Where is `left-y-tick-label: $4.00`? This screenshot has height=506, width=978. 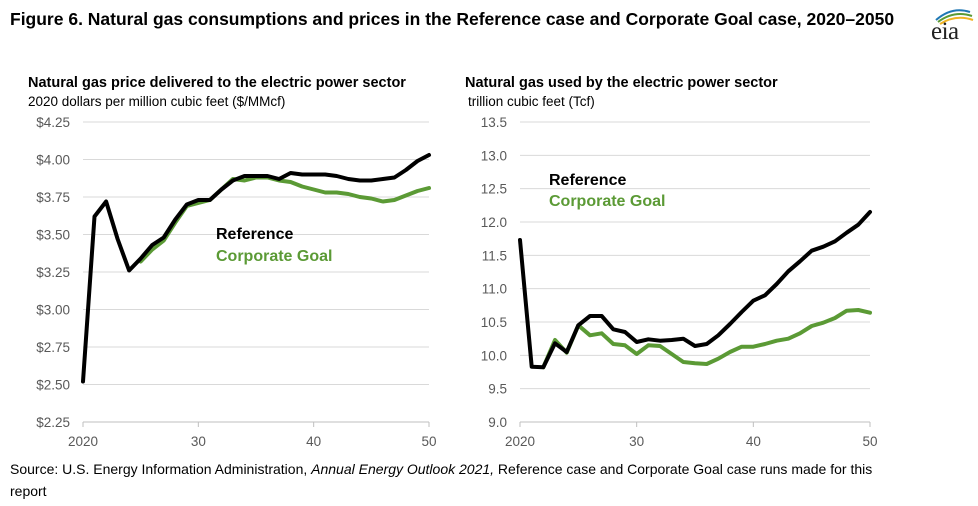 left-y-tick-label: $4.00 is located at coordinates (53, 160).